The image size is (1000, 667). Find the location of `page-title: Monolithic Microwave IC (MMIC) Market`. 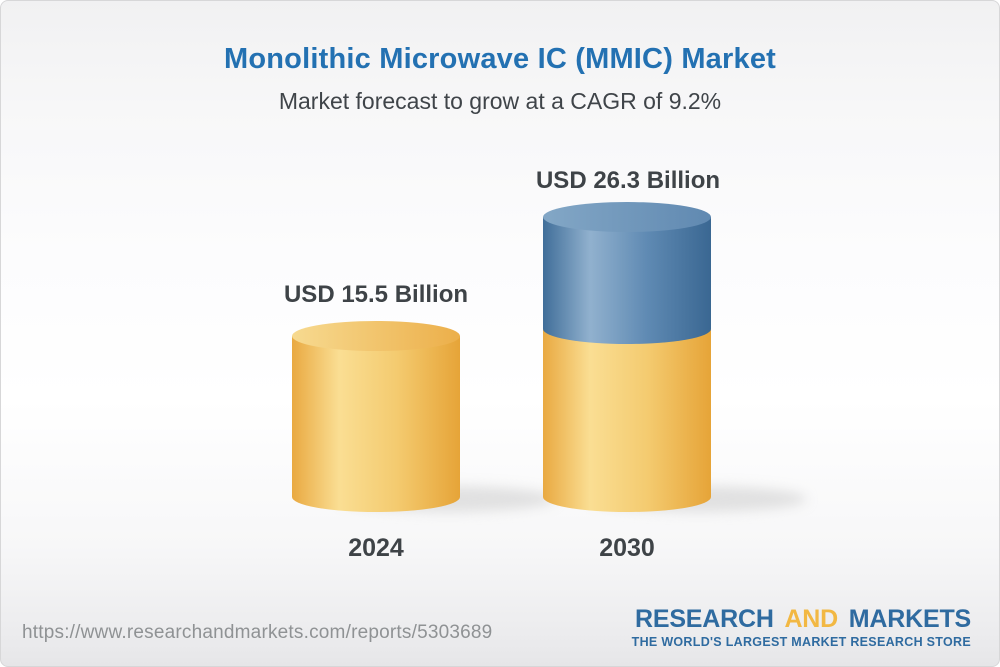

page-title: Monolithic Microwave IC (MMIC) Market is located at coordinates (500, 59).